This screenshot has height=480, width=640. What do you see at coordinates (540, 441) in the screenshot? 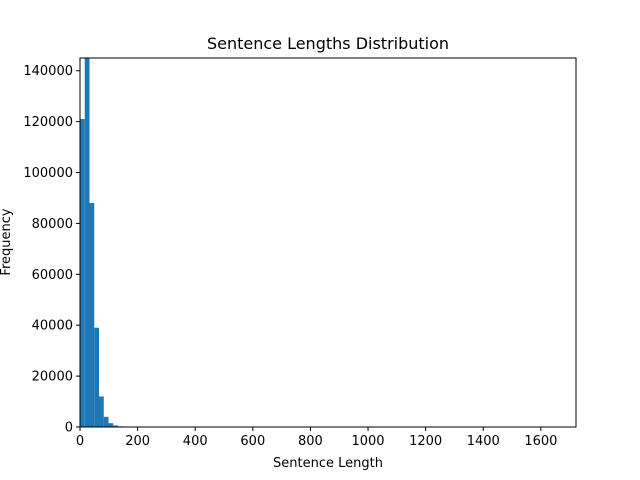
I see `x-tick-label: 1600` at bounding box center [540, 441].